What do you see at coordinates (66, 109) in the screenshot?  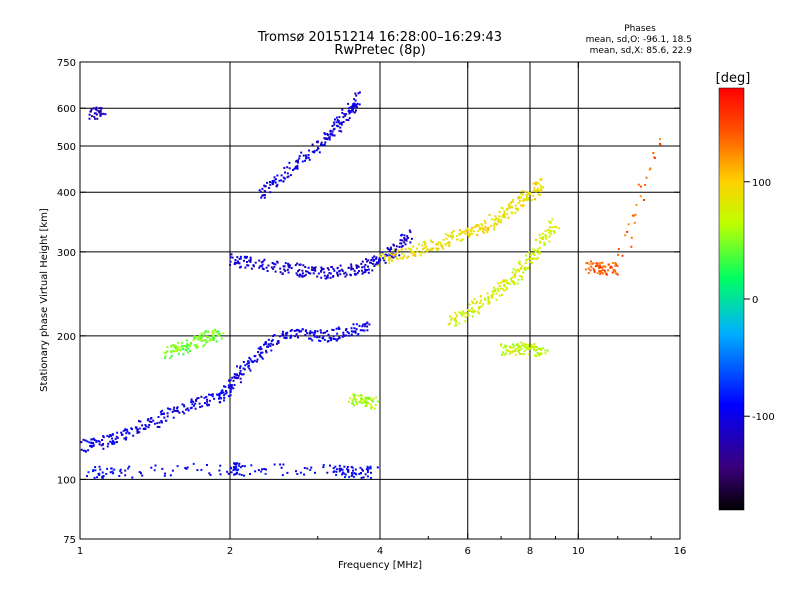 I see `y-tick-label: 600` at bounding box center [66, 109].